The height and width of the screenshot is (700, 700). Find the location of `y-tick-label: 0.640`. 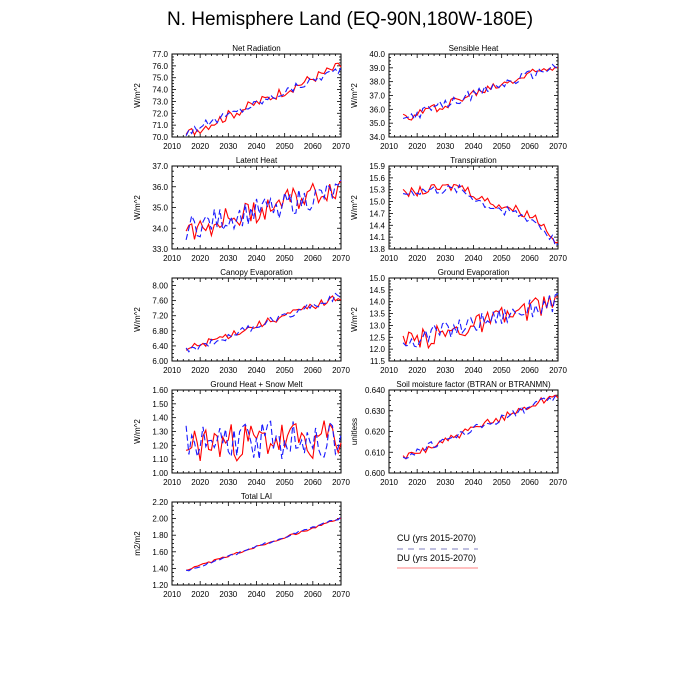

y-tick-label: 0.640 is located at coordinates (375, 390).